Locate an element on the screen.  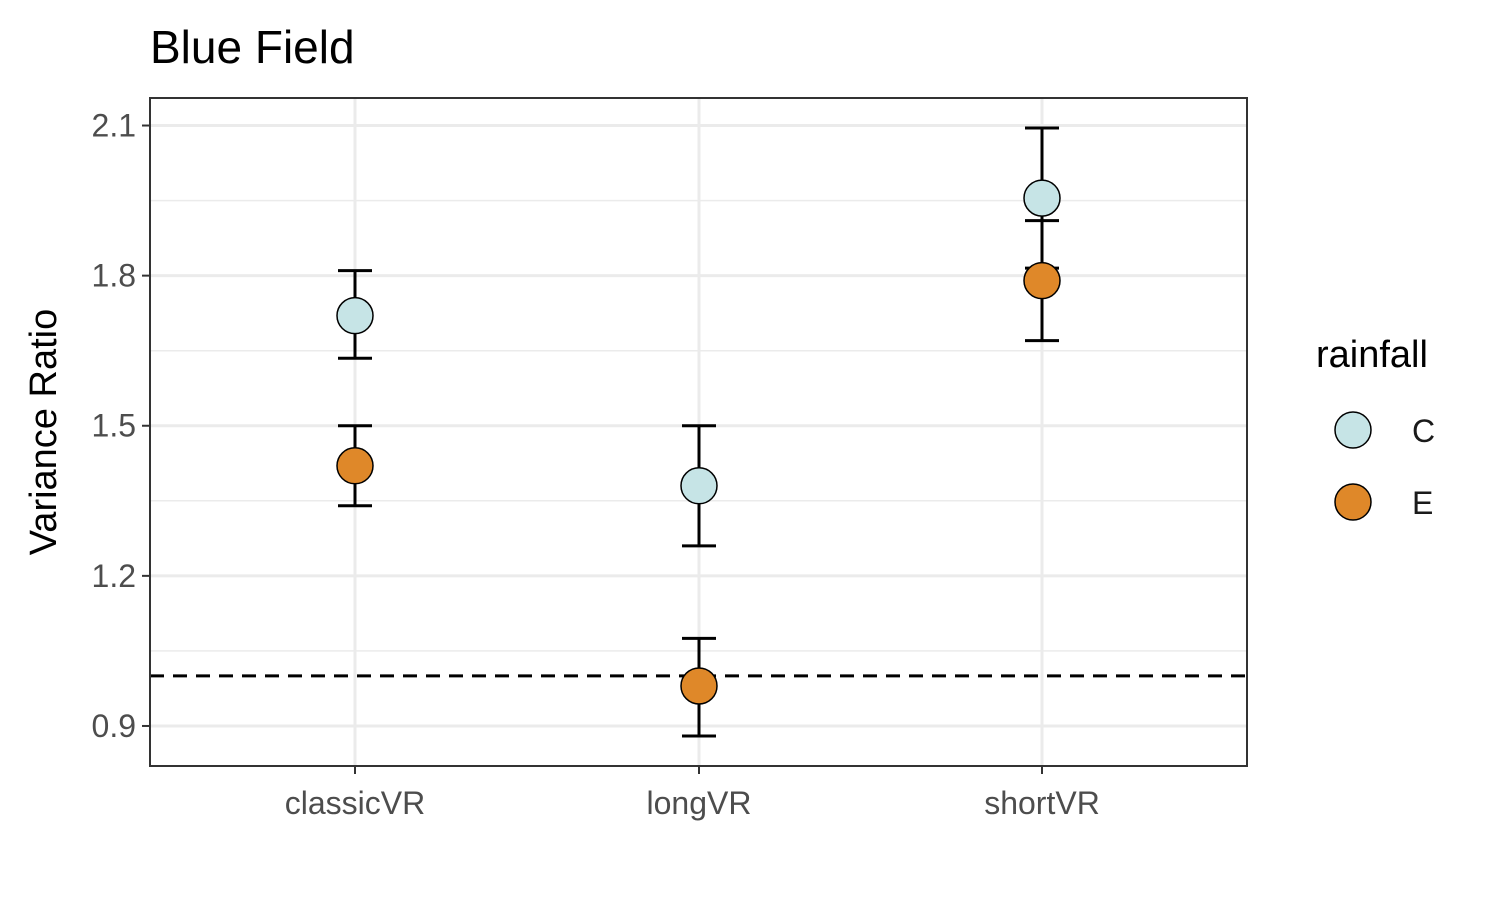
x-tick-label: classicVR is located at coordinates (355, 803).